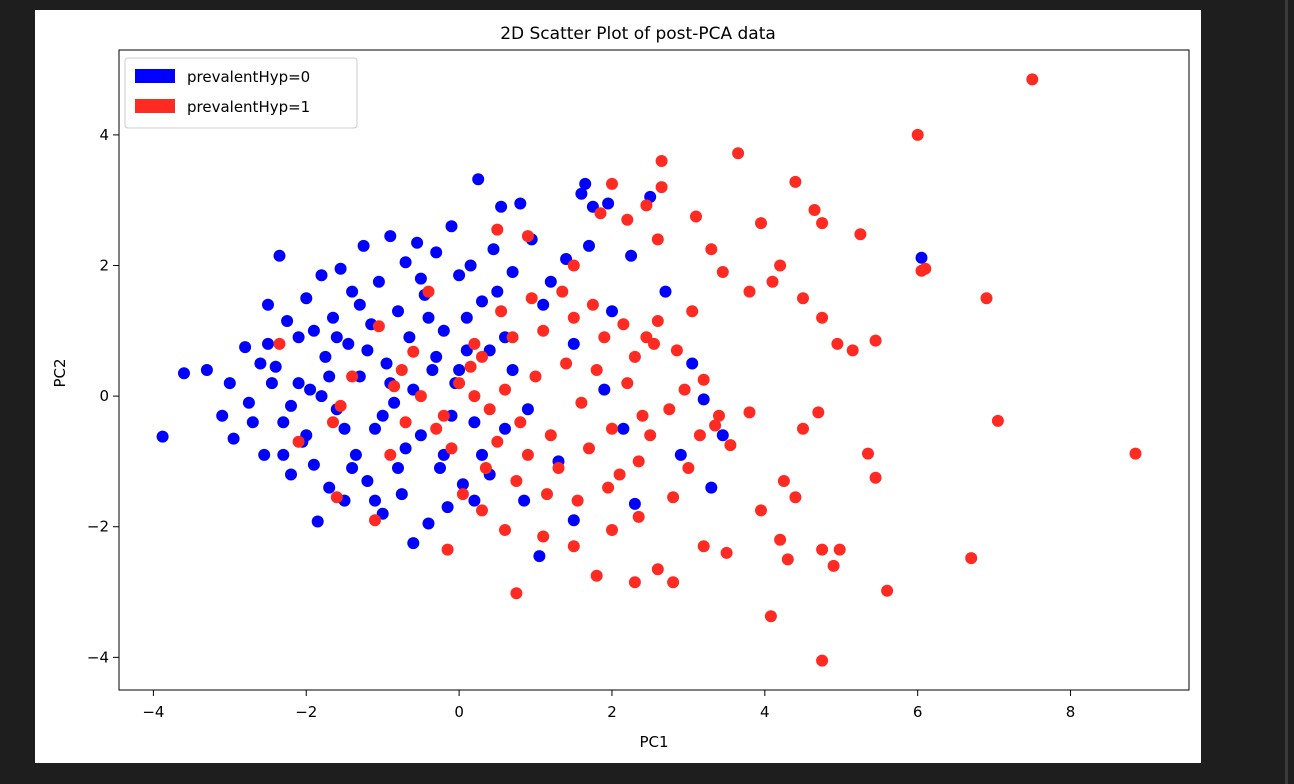 The height and width of the screenshot is (784, 1294). What do you see at coordinates (98, 527) in the screenshot?
I see `y-tick-label: −2` at bounding box center [98, 527].